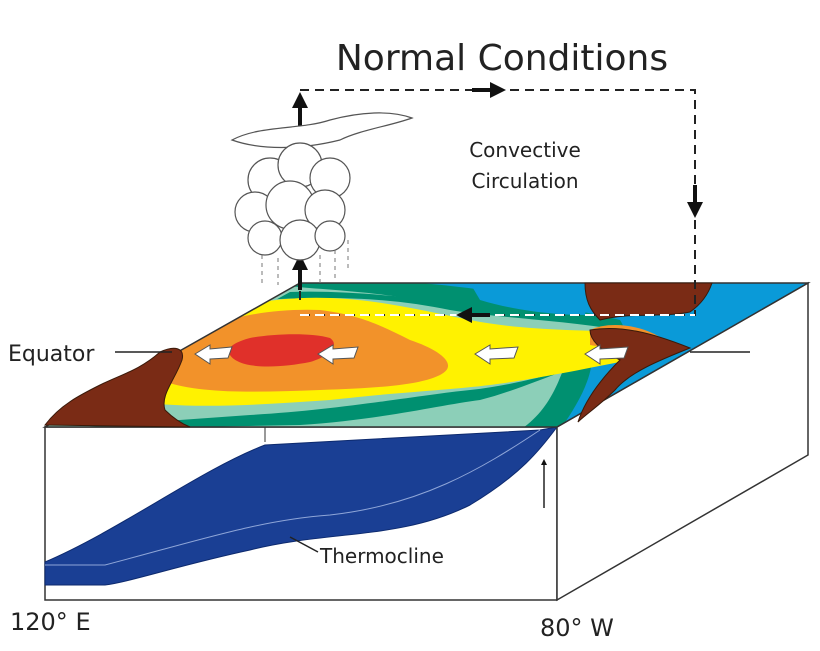 The height and width of the screenshot is (651, 820). I want to click on equator-label: Equator, so click(51, 354).